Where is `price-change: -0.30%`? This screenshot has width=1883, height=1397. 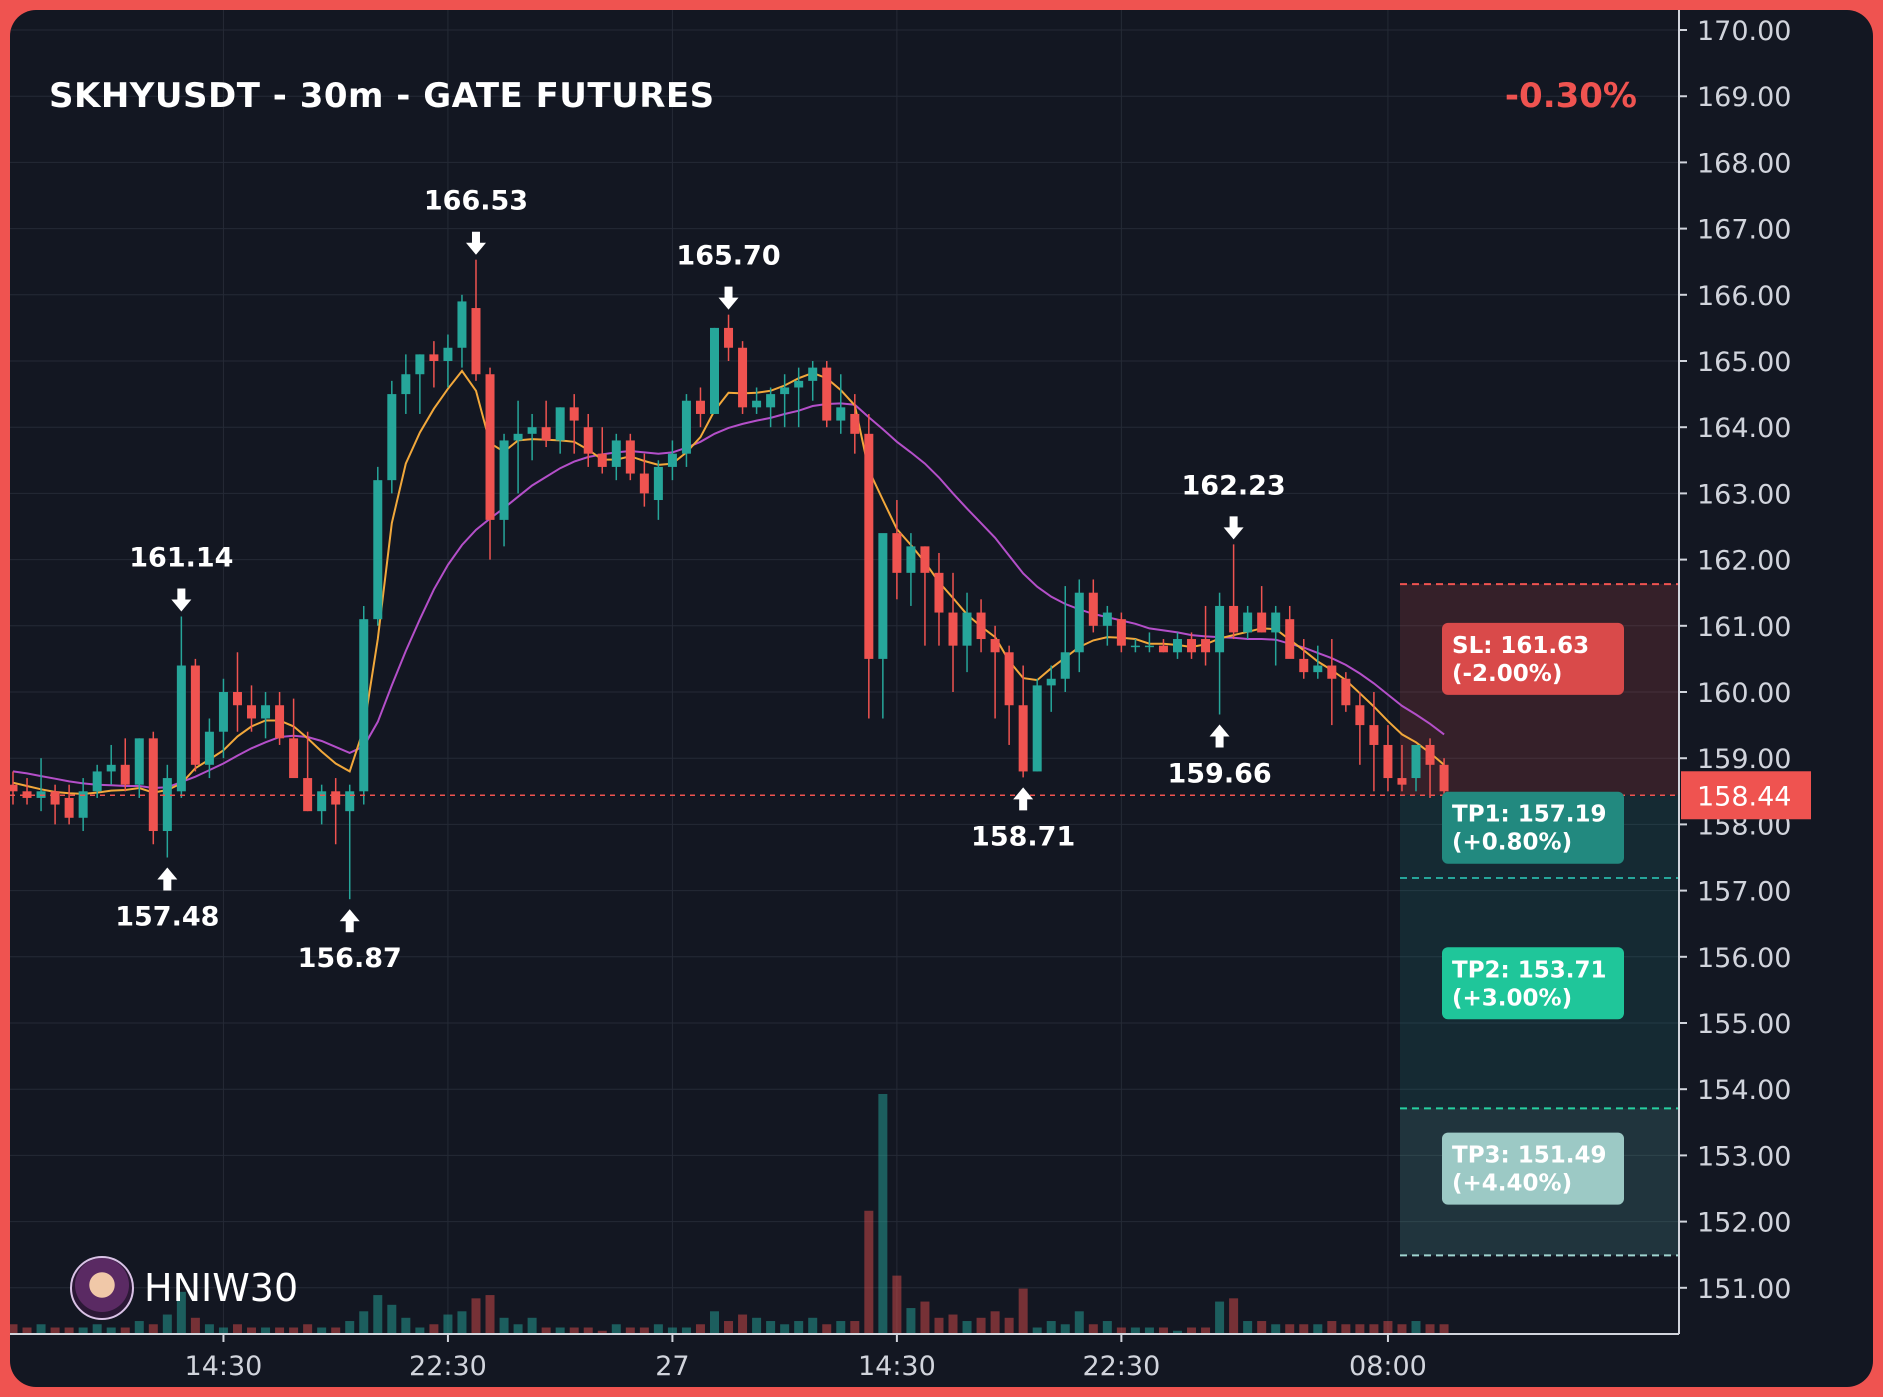
price-change: -0.30% is located at coordinates (1570, 96).